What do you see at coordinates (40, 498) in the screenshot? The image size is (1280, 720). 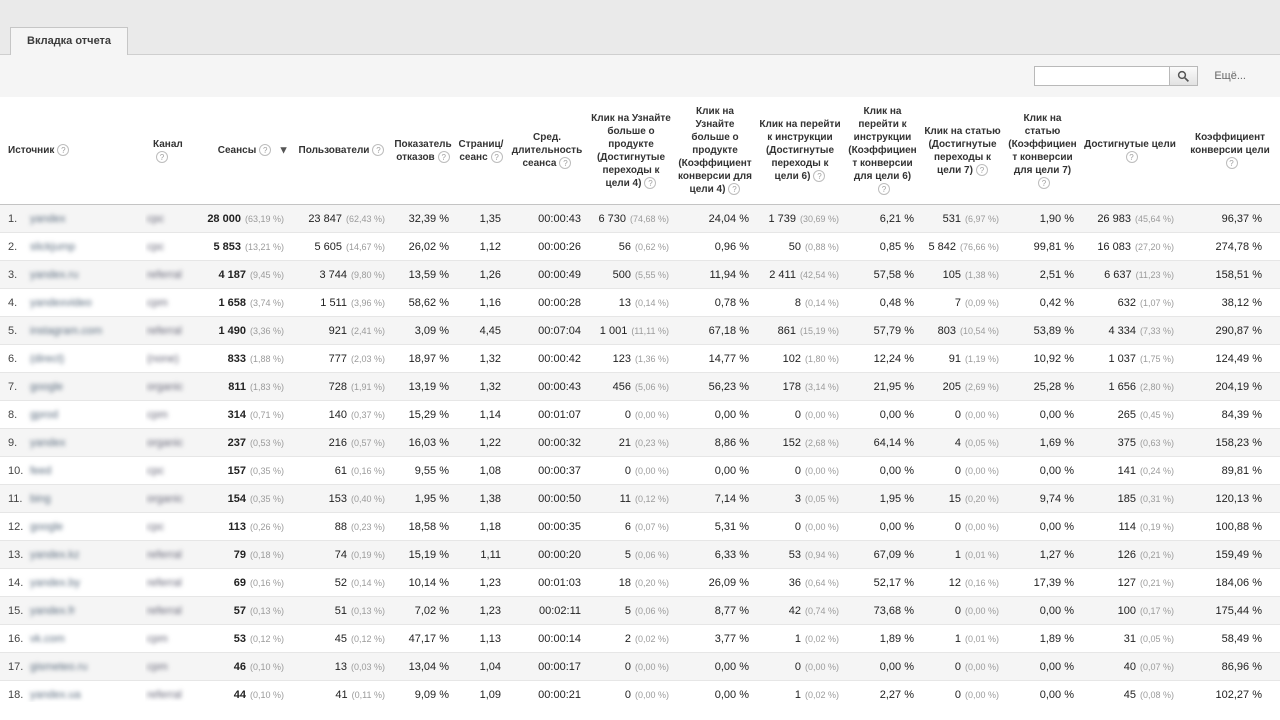 I see `source-link: bing` at bounding box center [40, 498].